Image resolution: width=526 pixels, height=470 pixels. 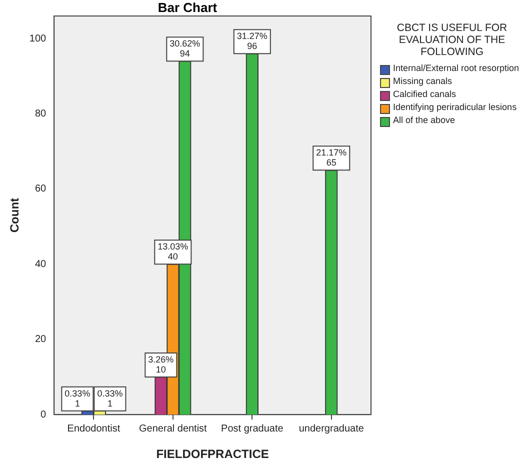 I want to click on y-tick-label: 0, so click(x=43, y=414).